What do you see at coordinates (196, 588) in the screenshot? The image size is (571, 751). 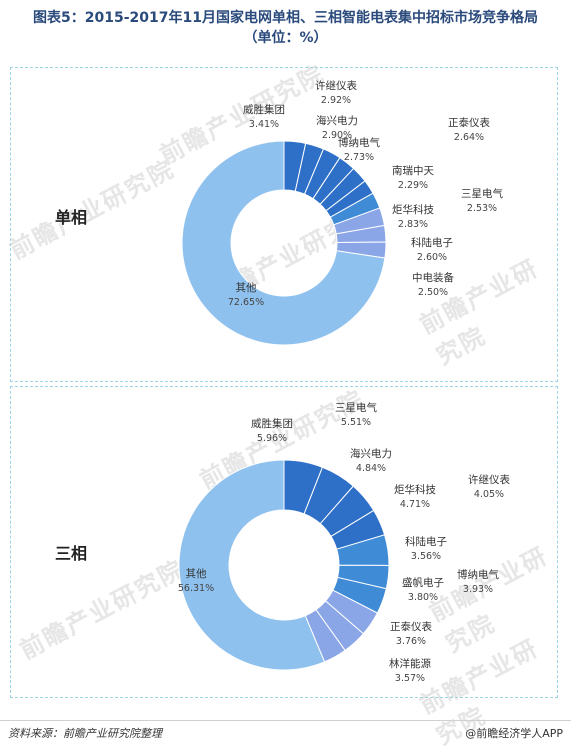 I see `slice-value-label: 56.31%` at bounding box center [196, 588].